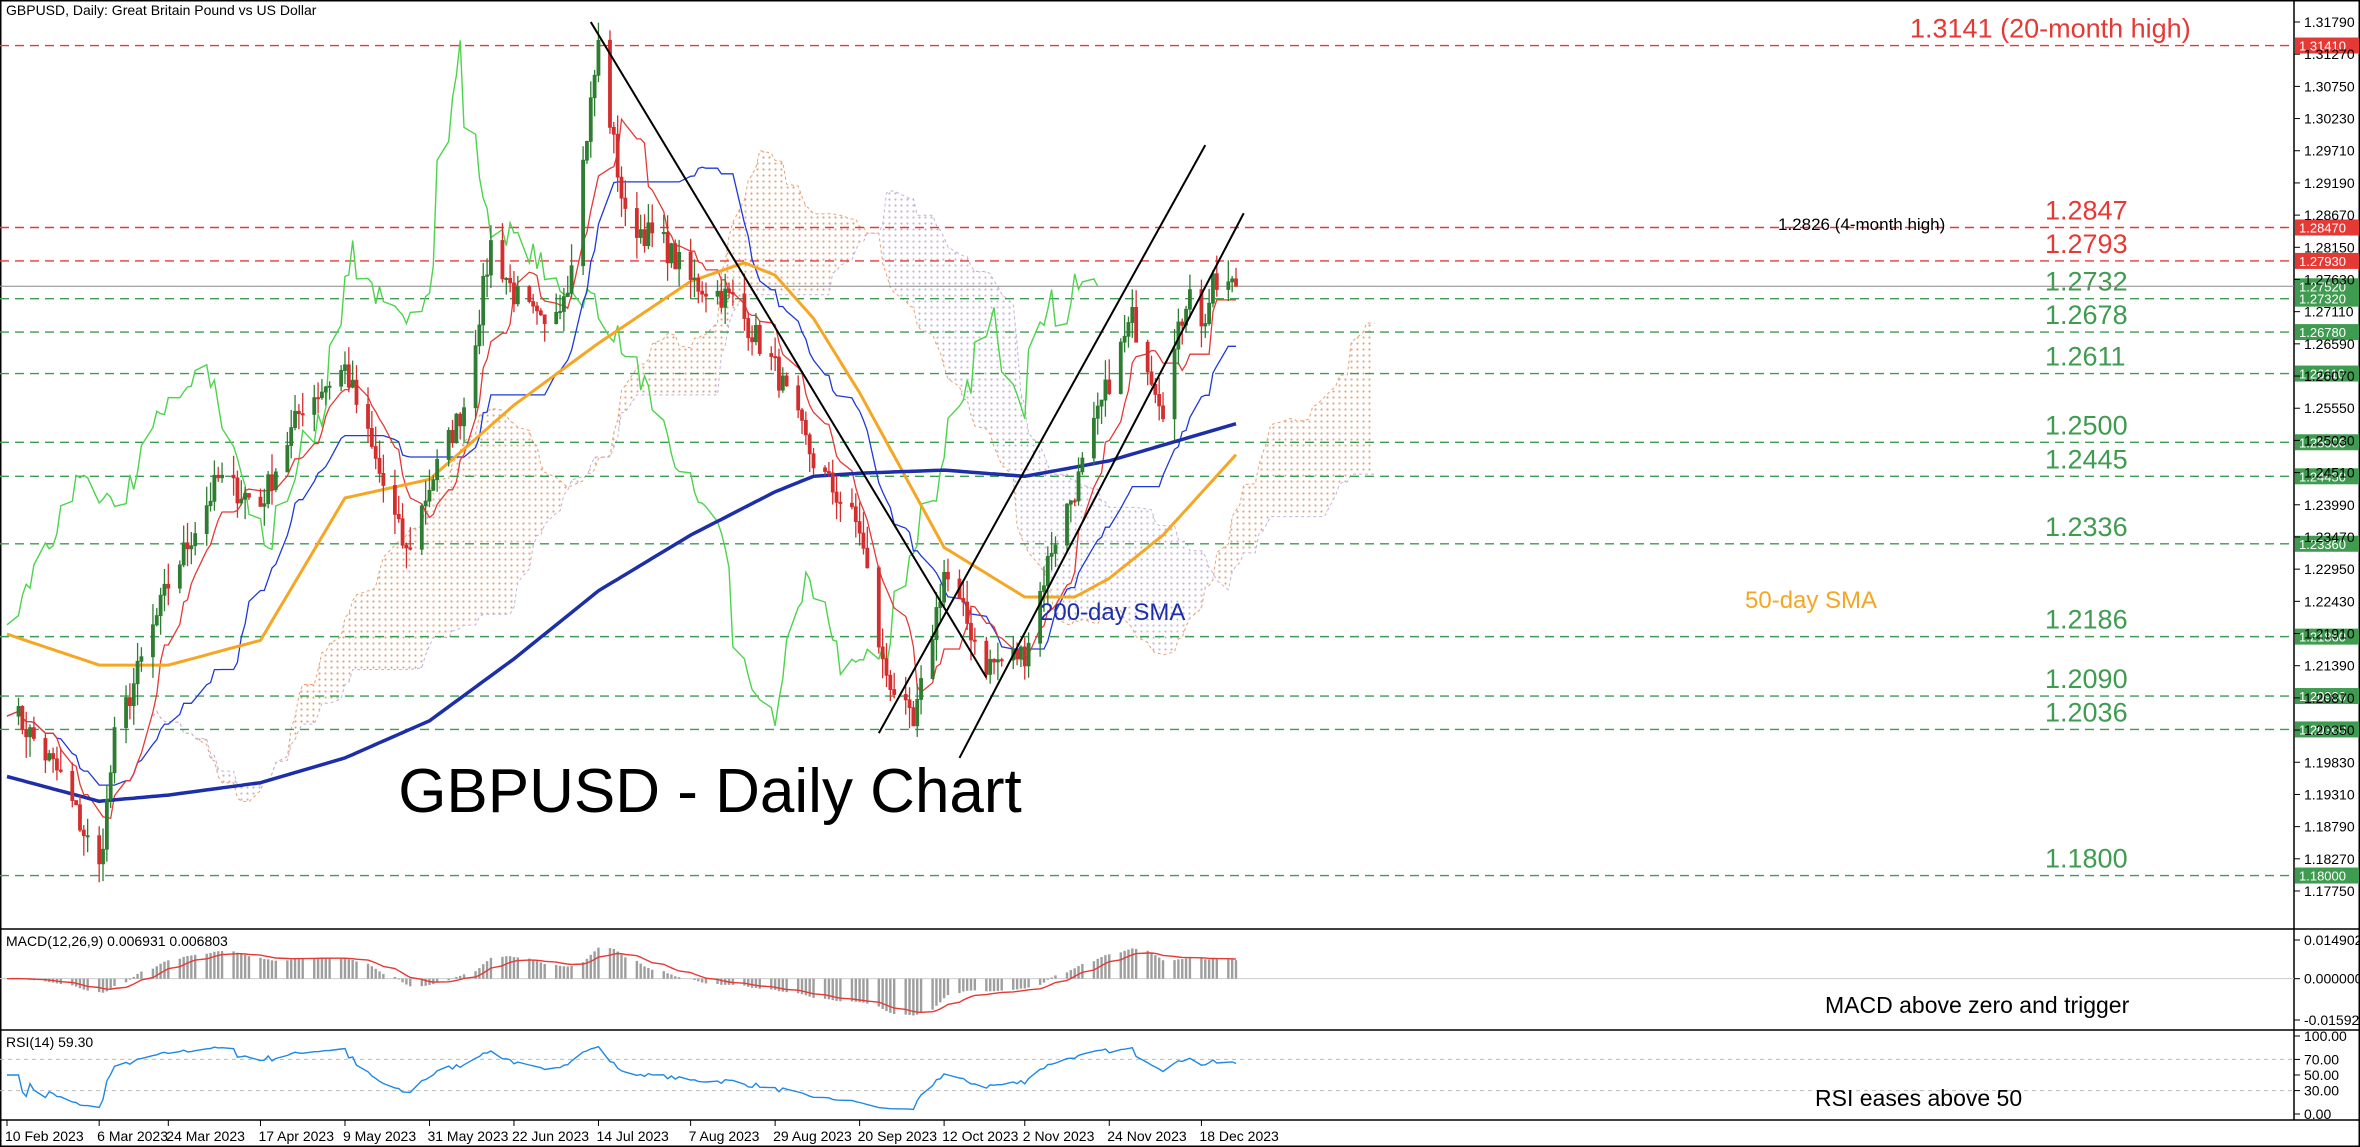 Image resolution: width=2360 pixels, height=1147 pixels. What do you see at coordinates (2329, 859) in the screenshot?
I see `price-tick-label: 1.18270` at bounding box center [2329, 859].